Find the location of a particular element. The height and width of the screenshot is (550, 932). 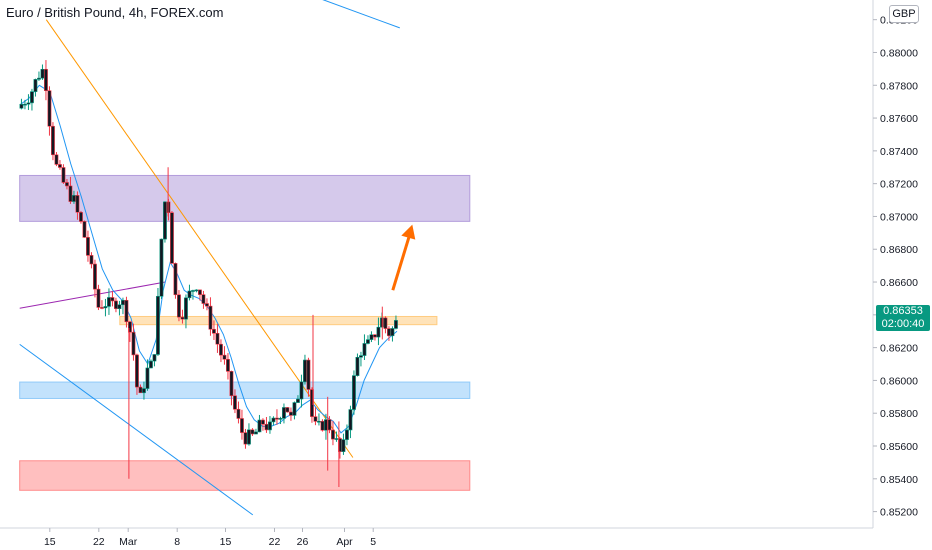

x-tick-label: 5 is located at coordinates (373, 542).